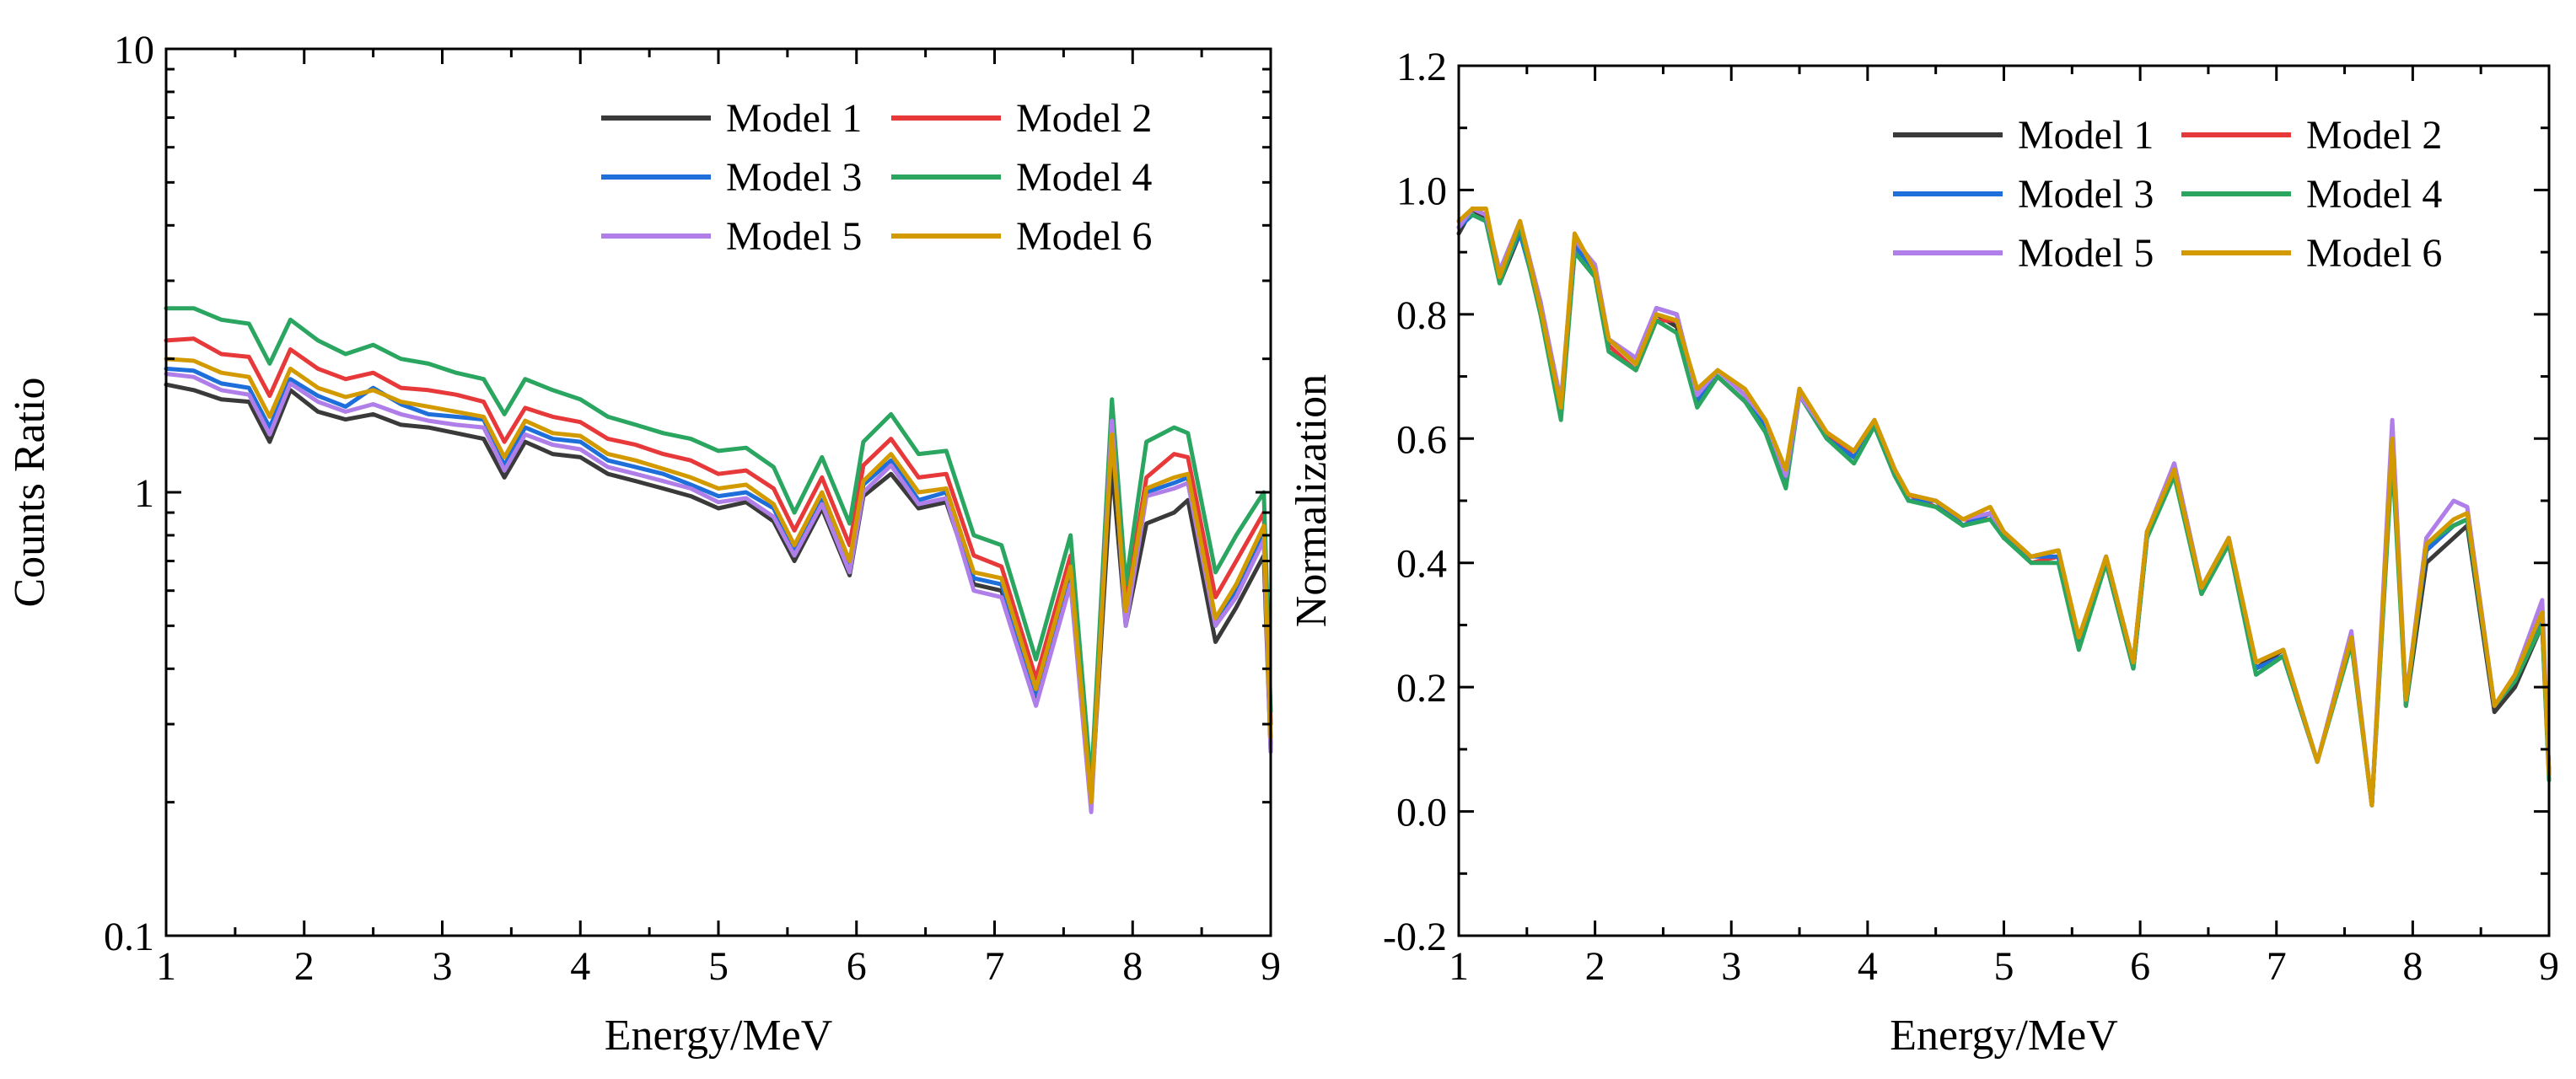  Describe the element at coordinates (1421, 564) in the screenshot. I see `y-tick-label: 0.4` at that location.